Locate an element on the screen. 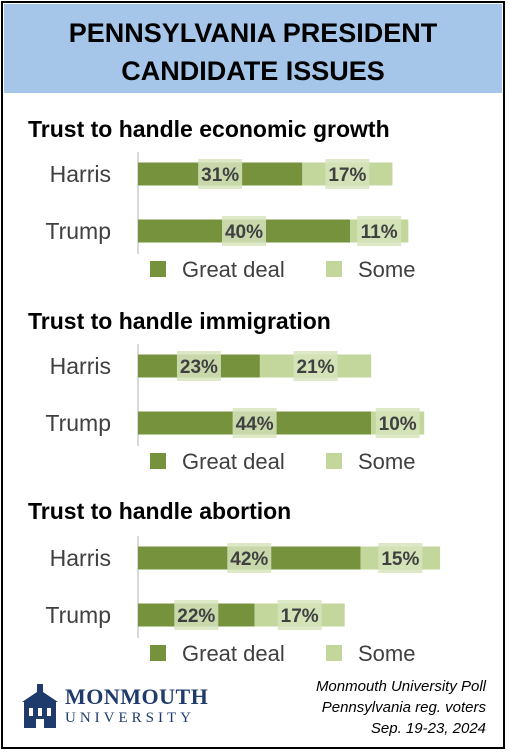  chart-abortion: Harris 42% 15% Trump 22% 17% Great deal Some is located at coordinates (243, 601).